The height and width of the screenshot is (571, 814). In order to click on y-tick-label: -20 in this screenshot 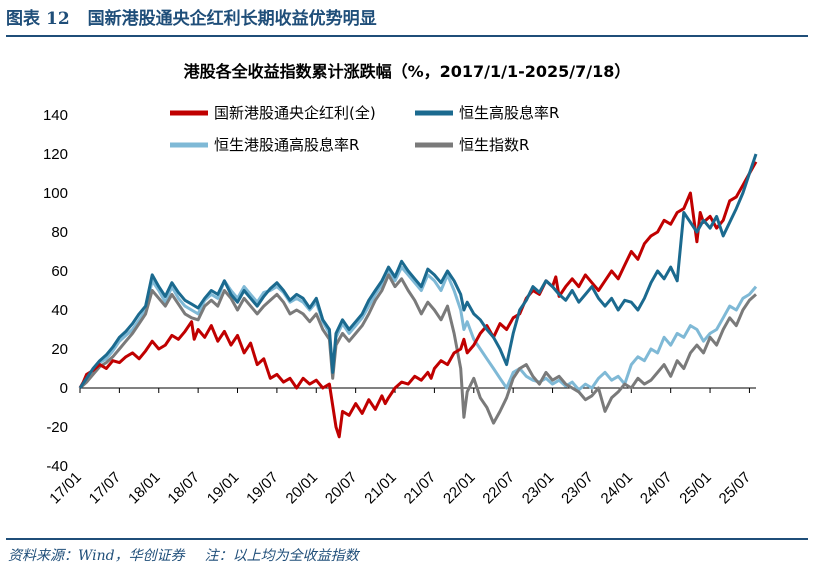, I will do `click(57, 427)`.